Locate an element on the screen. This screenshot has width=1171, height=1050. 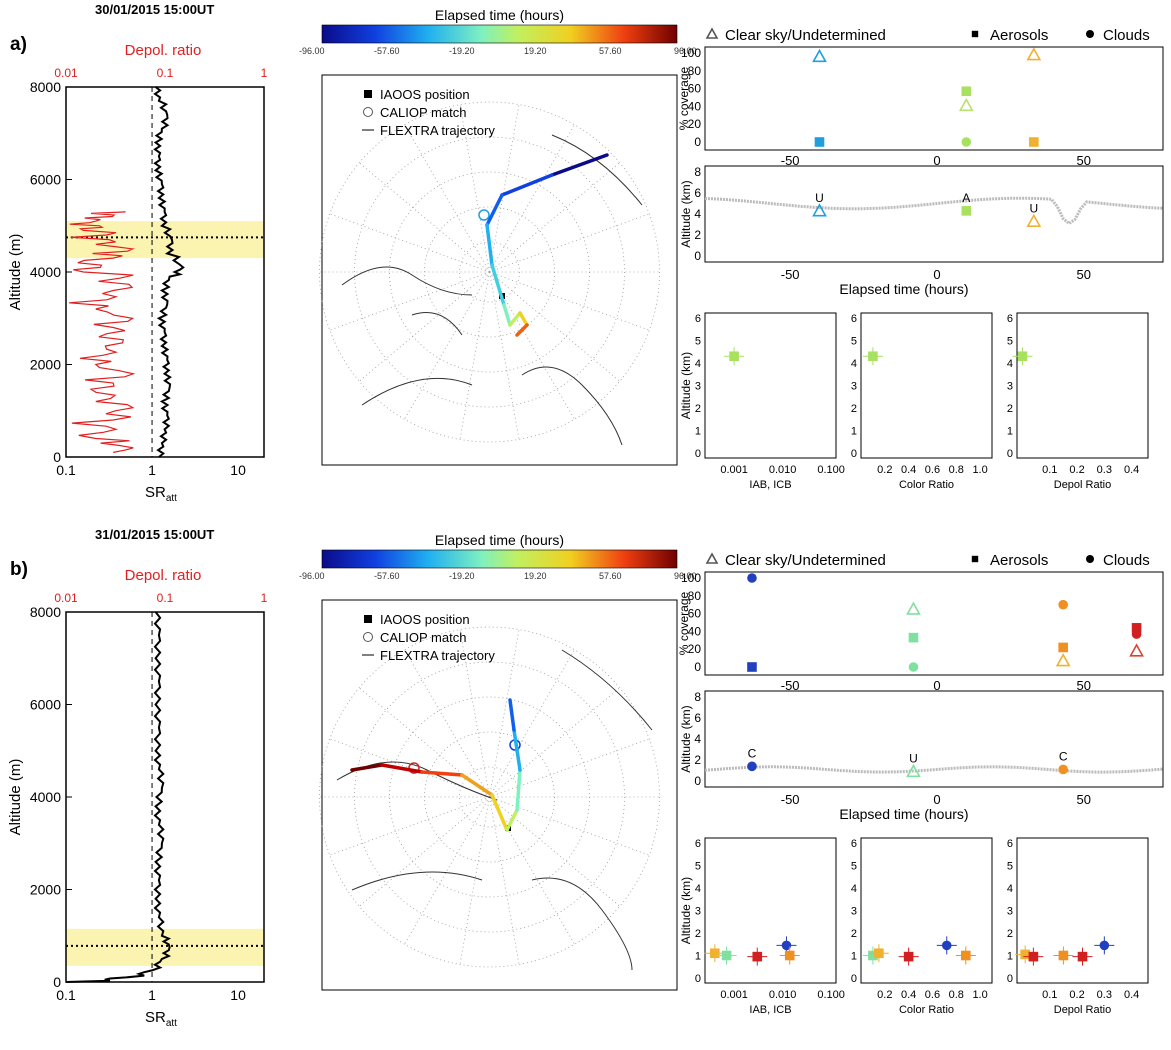
sr-curve is located at coordinates (169, 272).